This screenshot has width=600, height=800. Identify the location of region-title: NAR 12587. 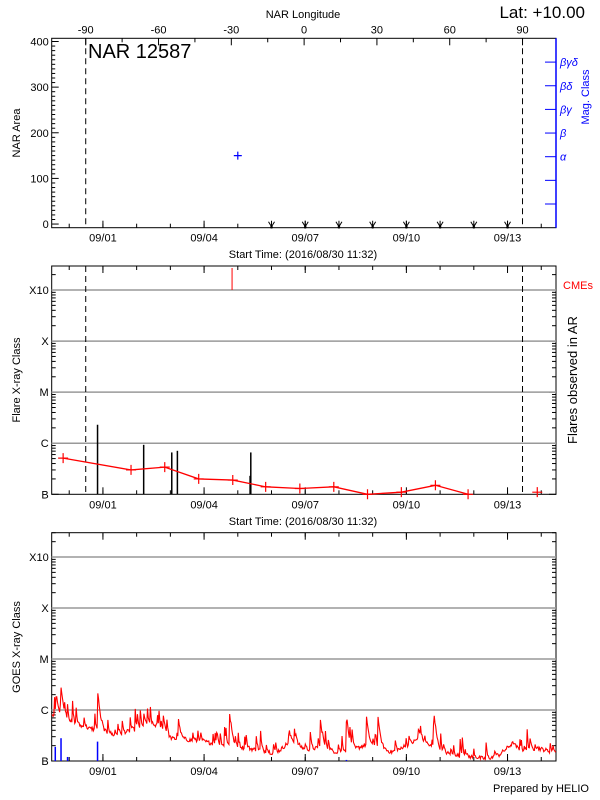
(139, 52).